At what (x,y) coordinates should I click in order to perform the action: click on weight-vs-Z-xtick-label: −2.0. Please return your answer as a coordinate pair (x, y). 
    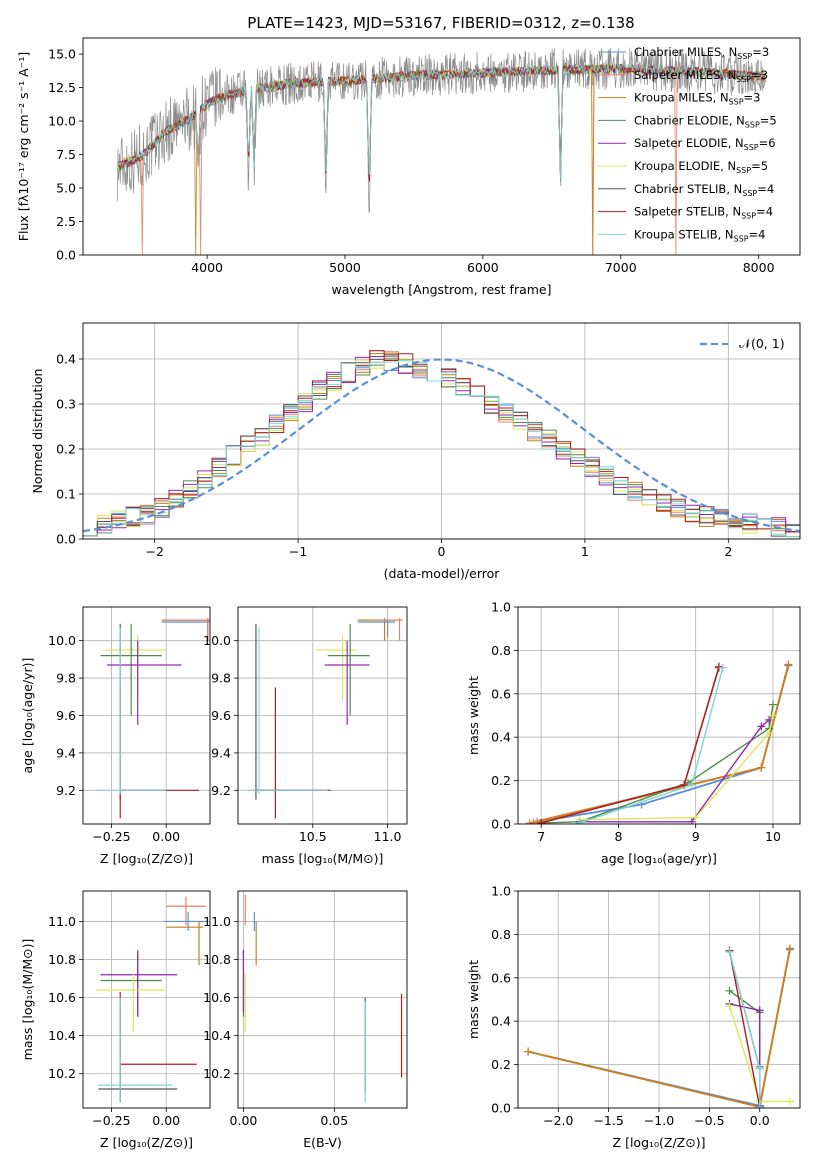
    Looking at the image, I should click on (558, 1120).